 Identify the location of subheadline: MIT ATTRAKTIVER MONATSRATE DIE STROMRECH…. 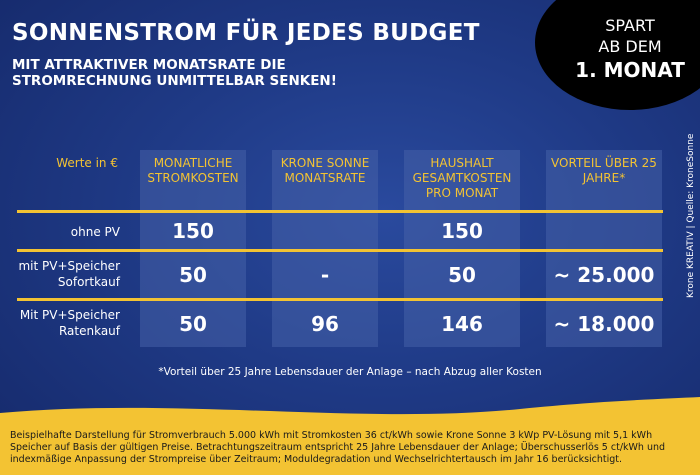
(174, 73).